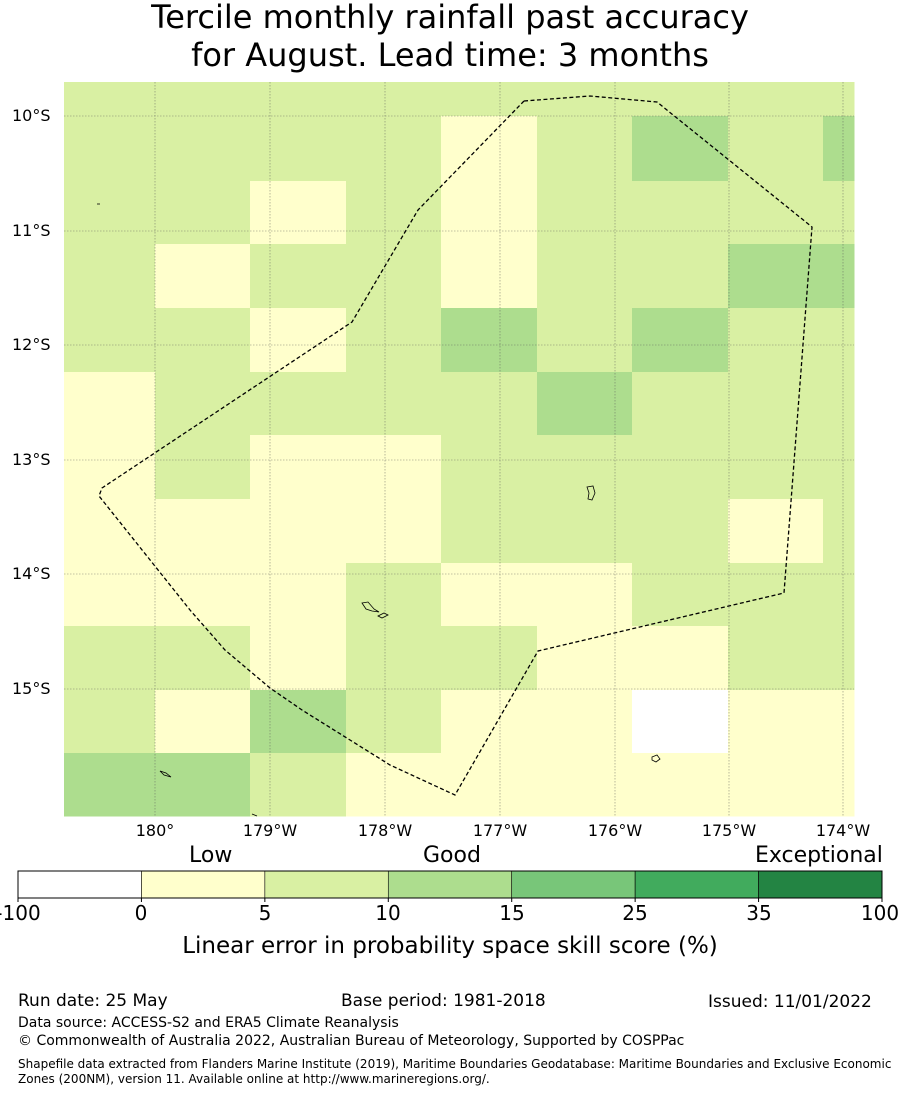  What do you see at coordinates (93, 1001) in the screenshot?
I see `run-date: Run date: 25 May` at bounding box center [93, 1001].